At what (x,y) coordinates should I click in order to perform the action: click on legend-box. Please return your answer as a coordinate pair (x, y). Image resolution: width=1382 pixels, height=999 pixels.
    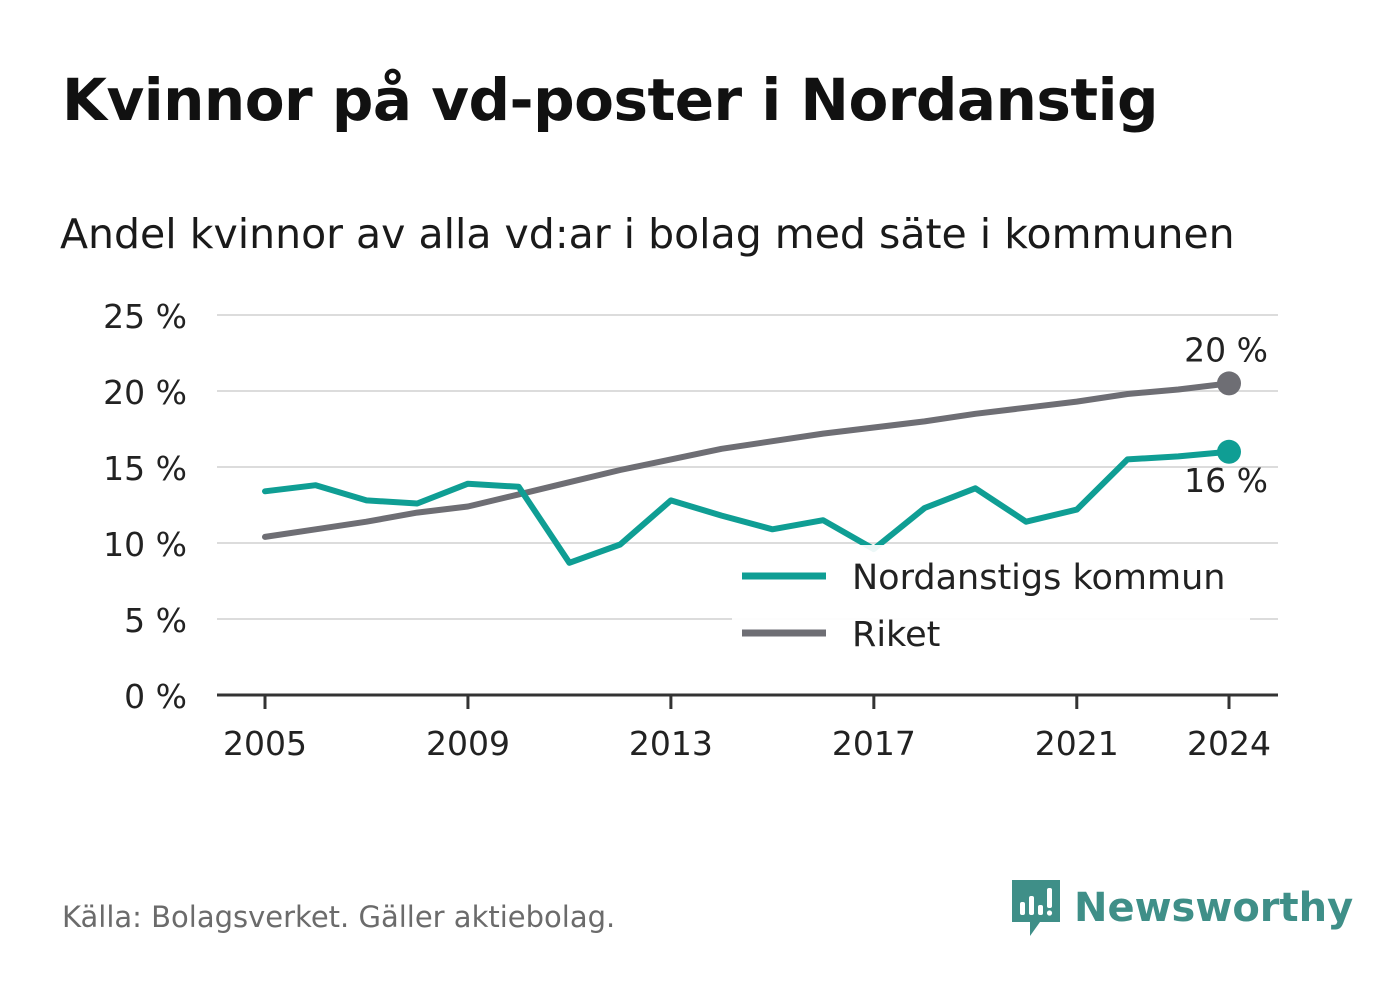
    Looking at the image, I should click on (991, 601).